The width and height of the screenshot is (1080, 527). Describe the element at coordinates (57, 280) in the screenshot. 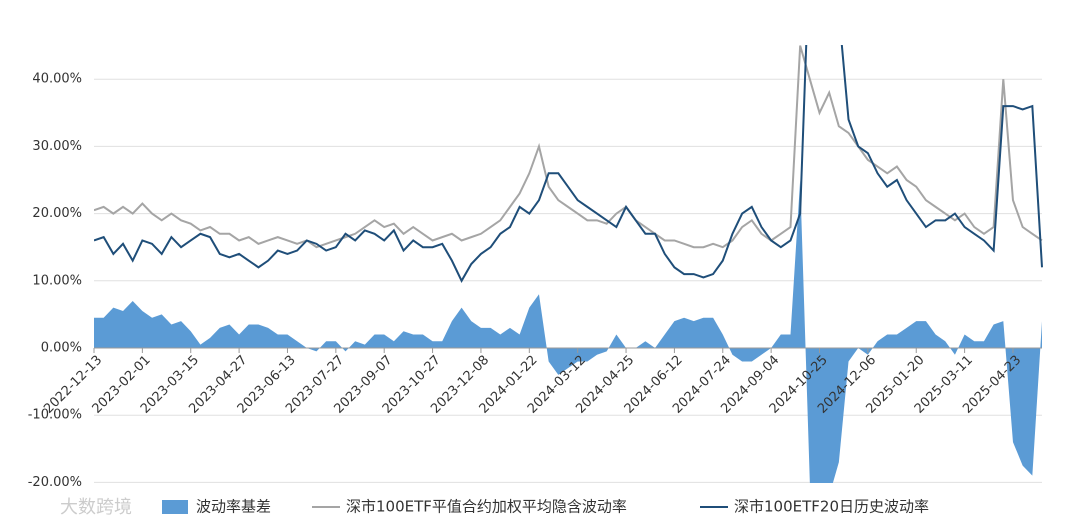

I see `y-tick-label: 10.00%` at that location.